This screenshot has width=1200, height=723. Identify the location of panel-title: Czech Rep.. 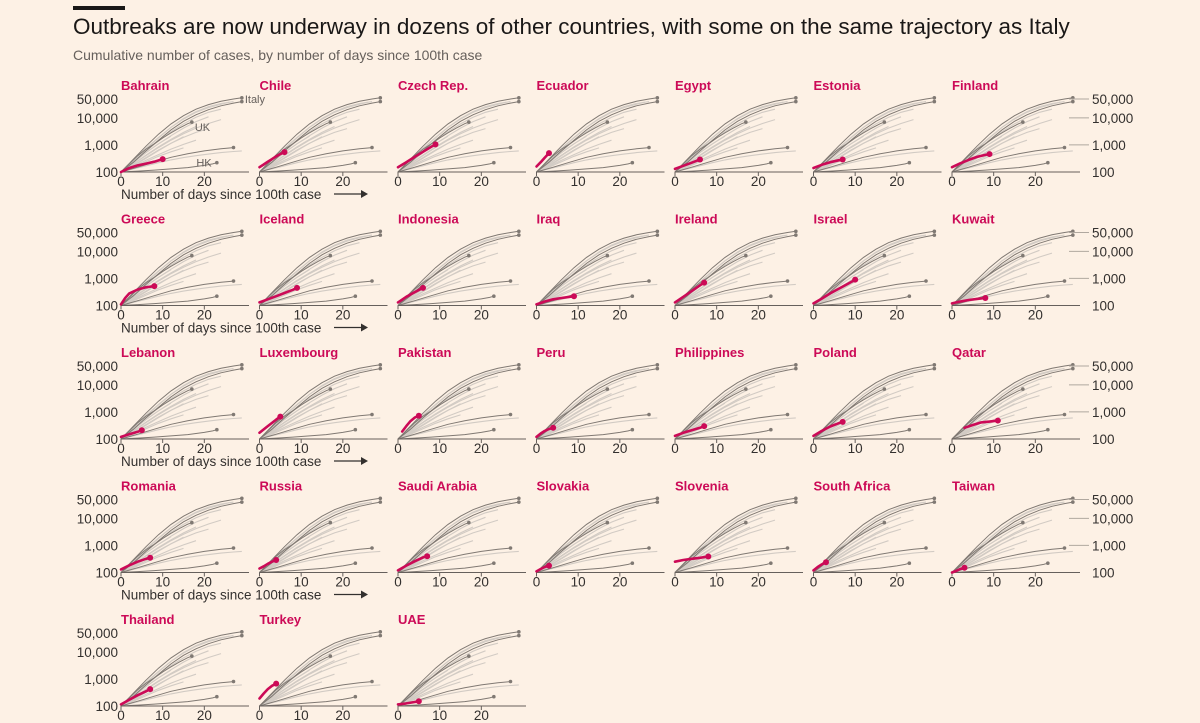
(433, 85).